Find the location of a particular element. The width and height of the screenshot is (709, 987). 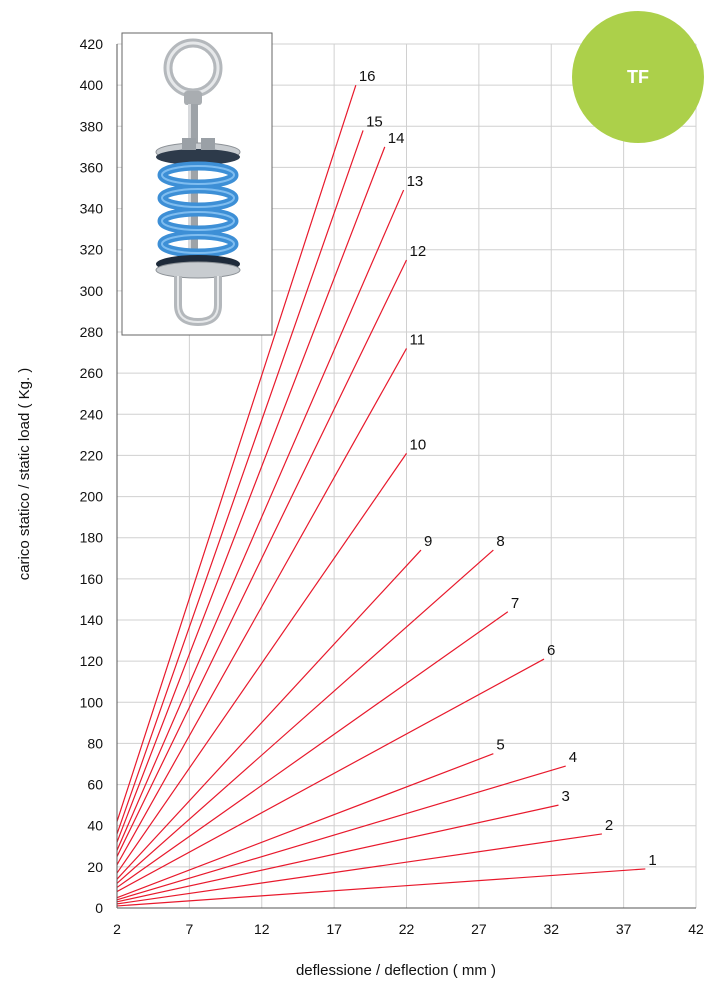

y-tick-label: 120 is located at coordinates (92, 661).